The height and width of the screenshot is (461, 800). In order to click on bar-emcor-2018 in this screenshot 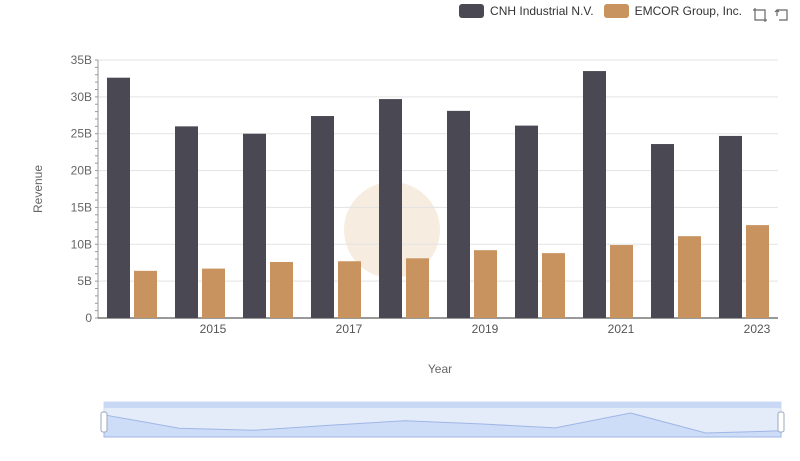, I will do `click(417, 288)`.